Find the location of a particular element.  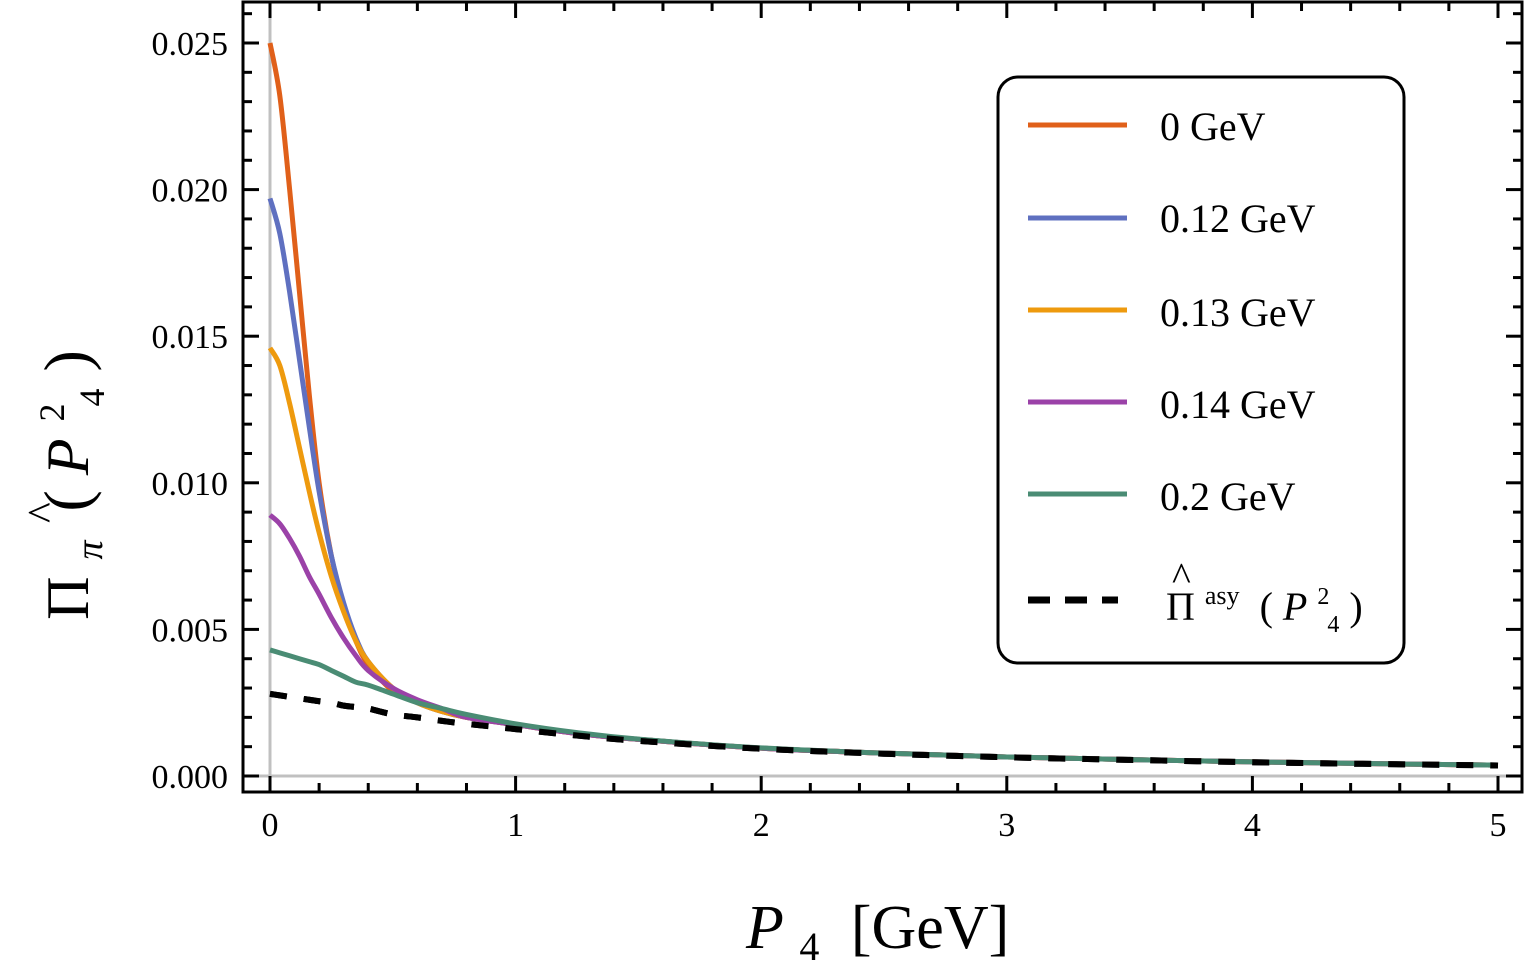

legend-label-asymptotic: Π asy ( P 2 4 ) is located at coordinates (1264, 604).